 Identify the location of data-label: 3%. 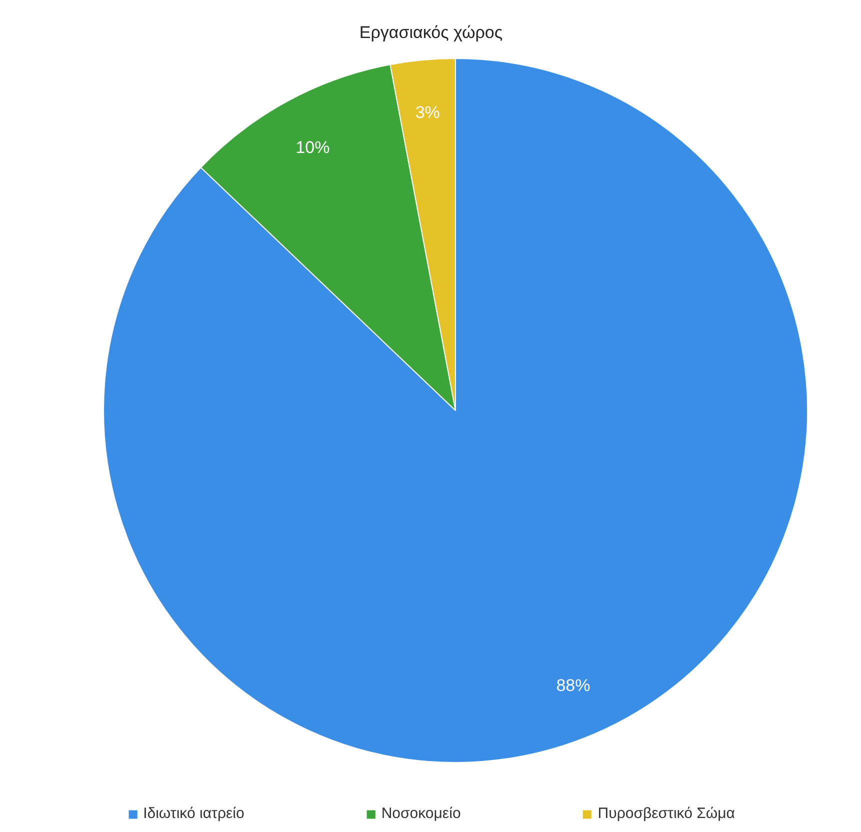
(427, 112).